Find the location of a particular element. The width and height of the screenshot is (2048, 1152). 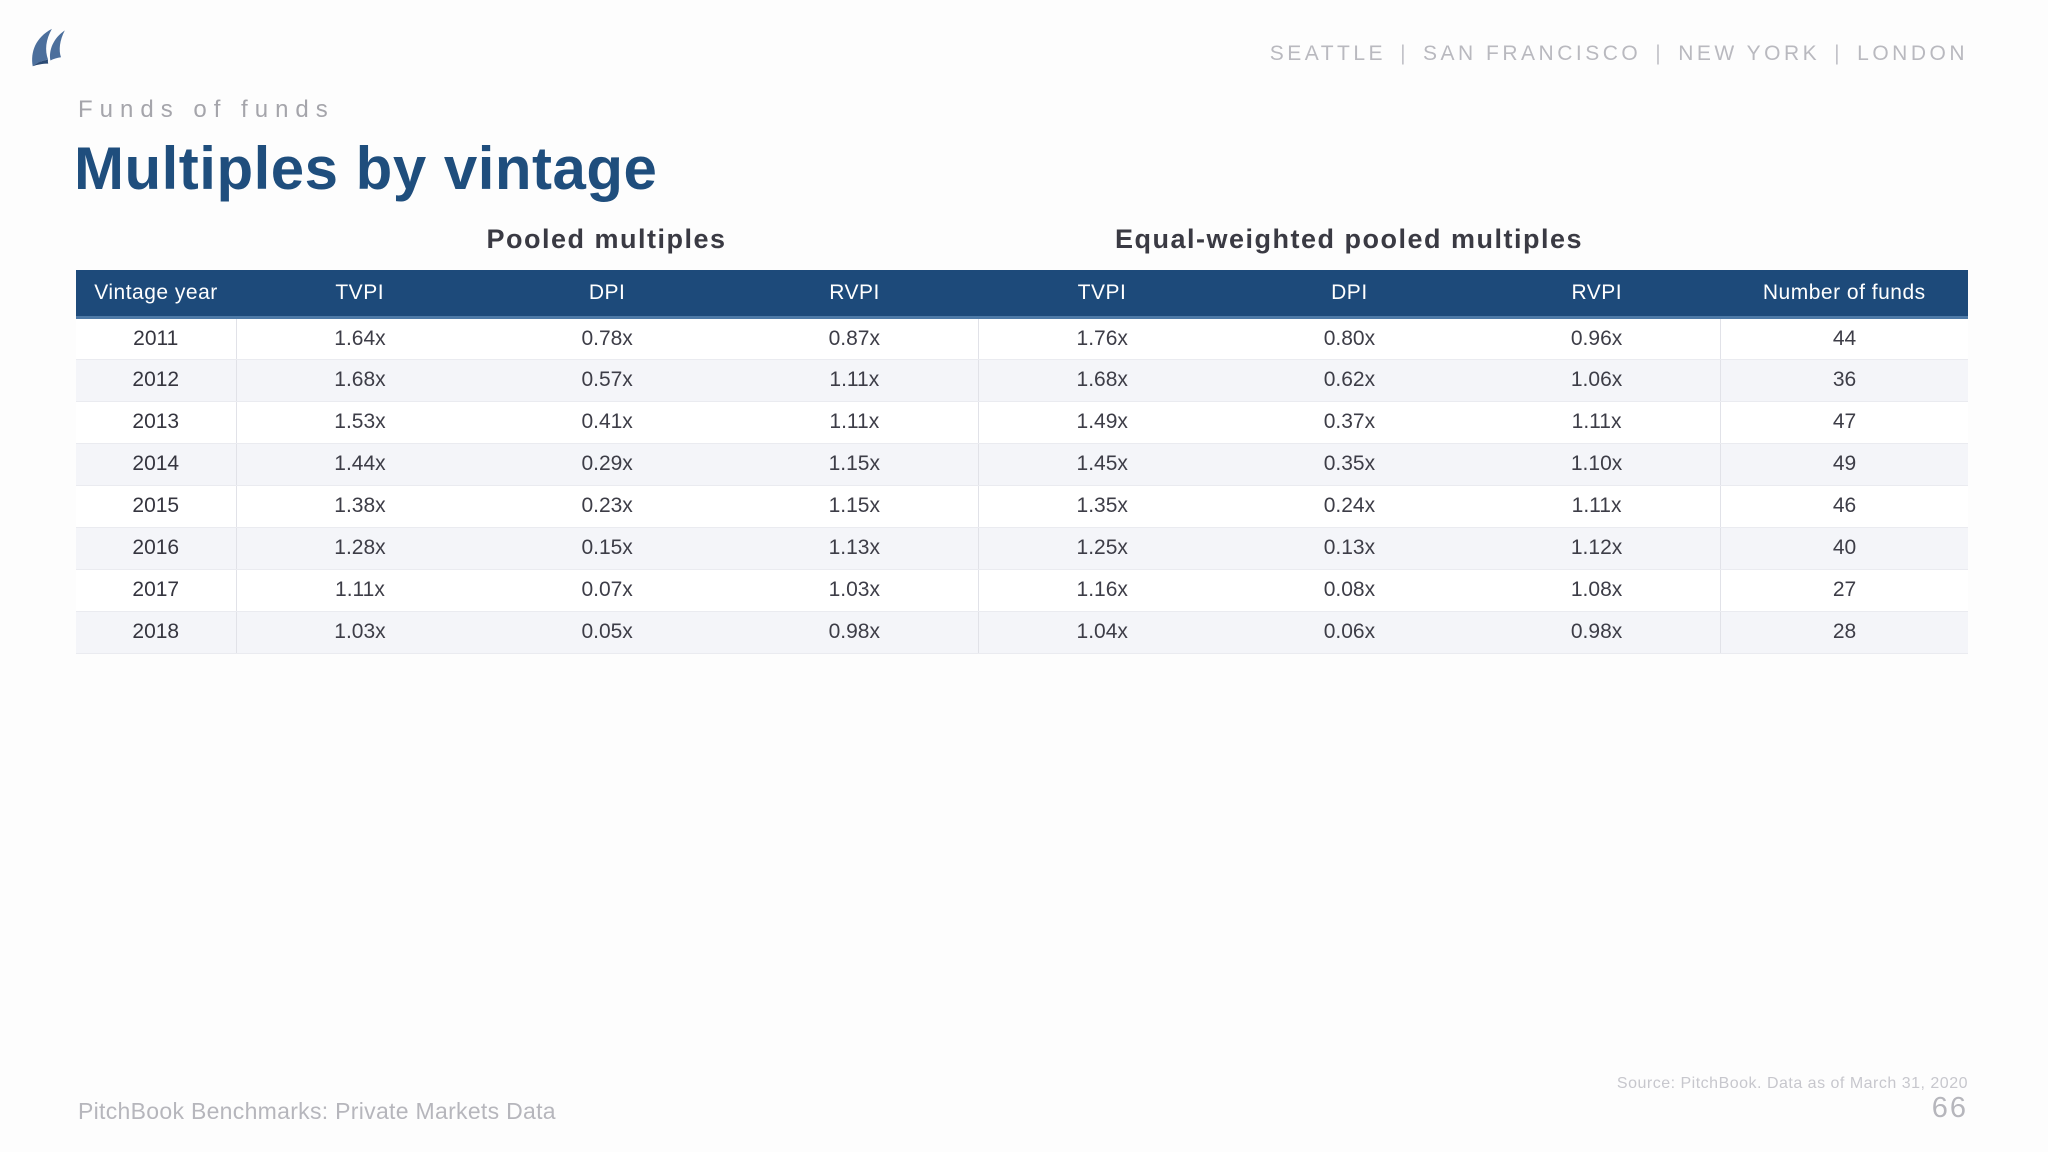

value-cell: 1.25x is located at coordinates (1101, 548).